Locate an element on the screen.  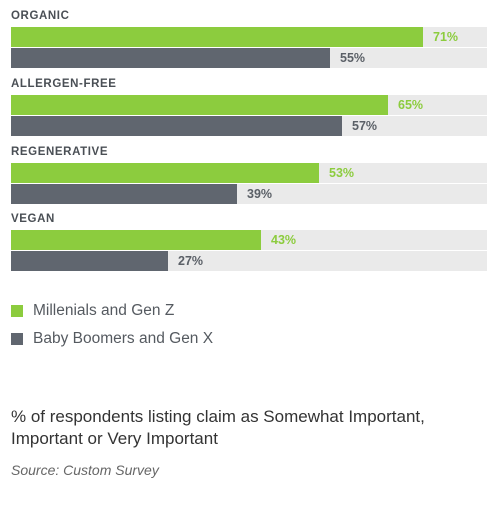
data-label: 65% is located at coordinates (411, 105).